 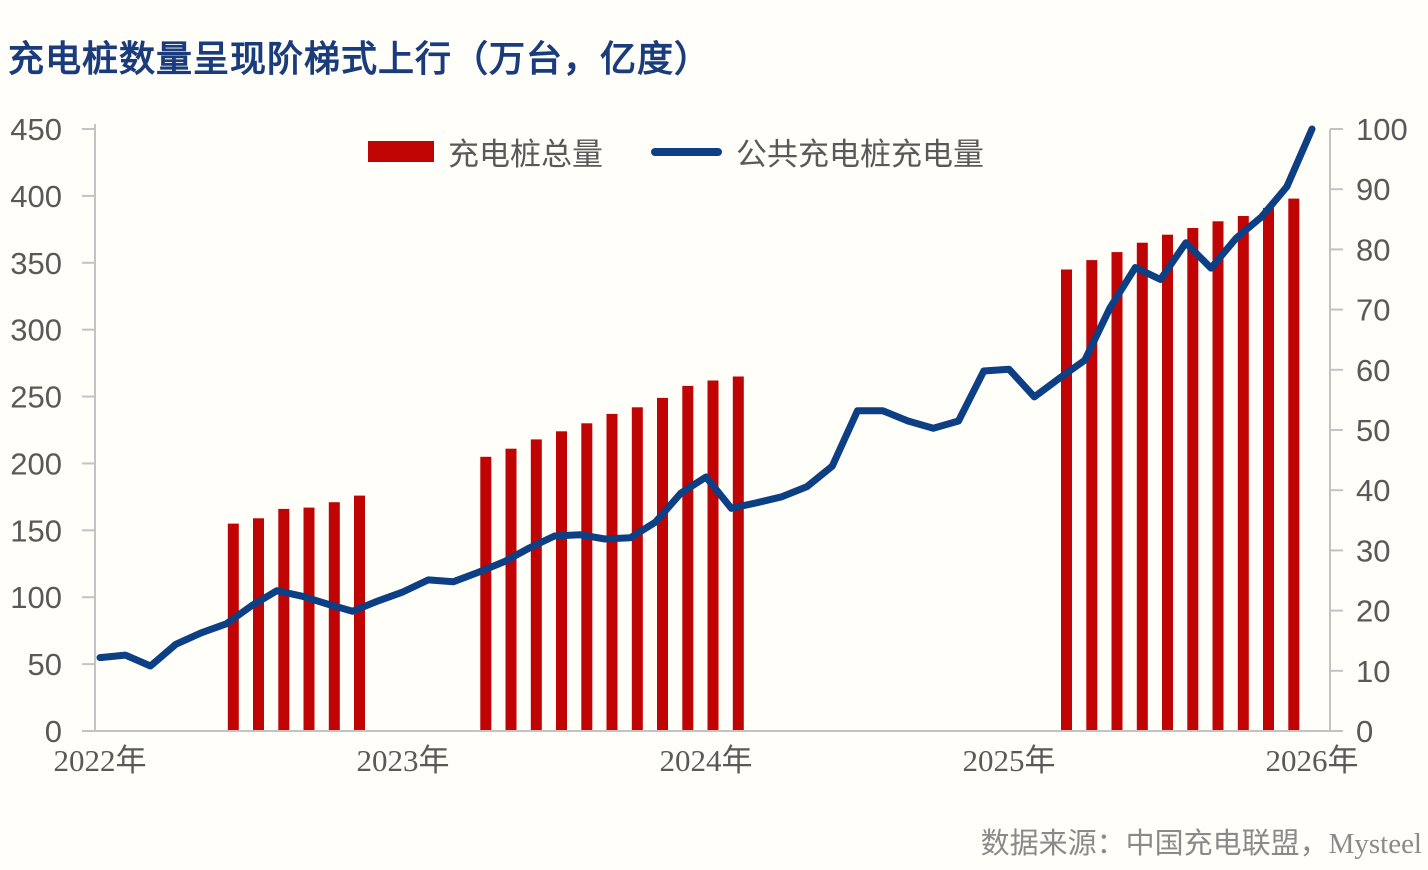 What do you see at coordinates (1009, 760) in the screenshot?
I see `x-axis-year-label: 2025年` at bounding box center [1009, 760].